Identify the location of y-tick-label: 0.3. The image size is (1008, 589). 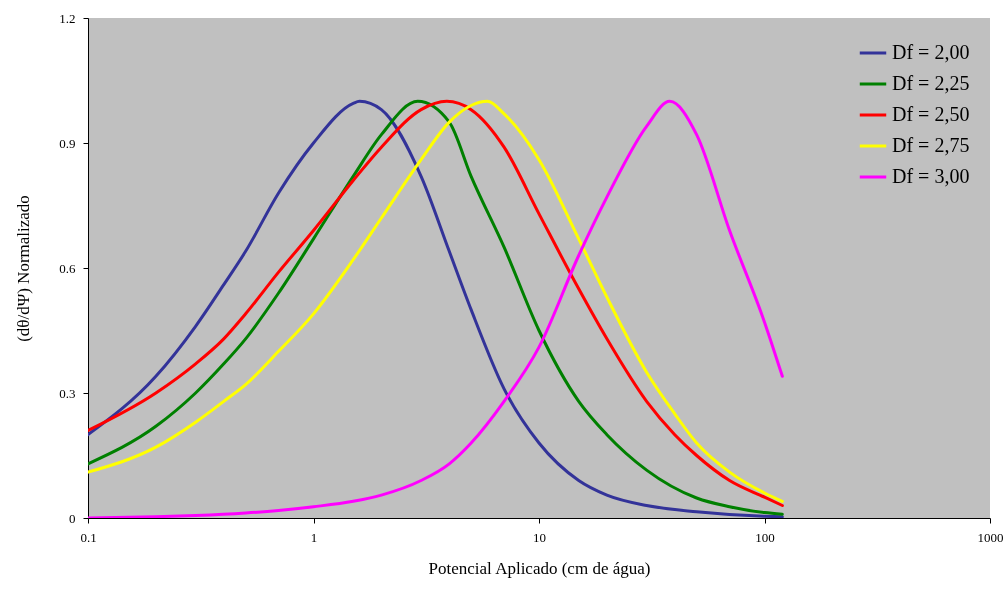
(67, 393).